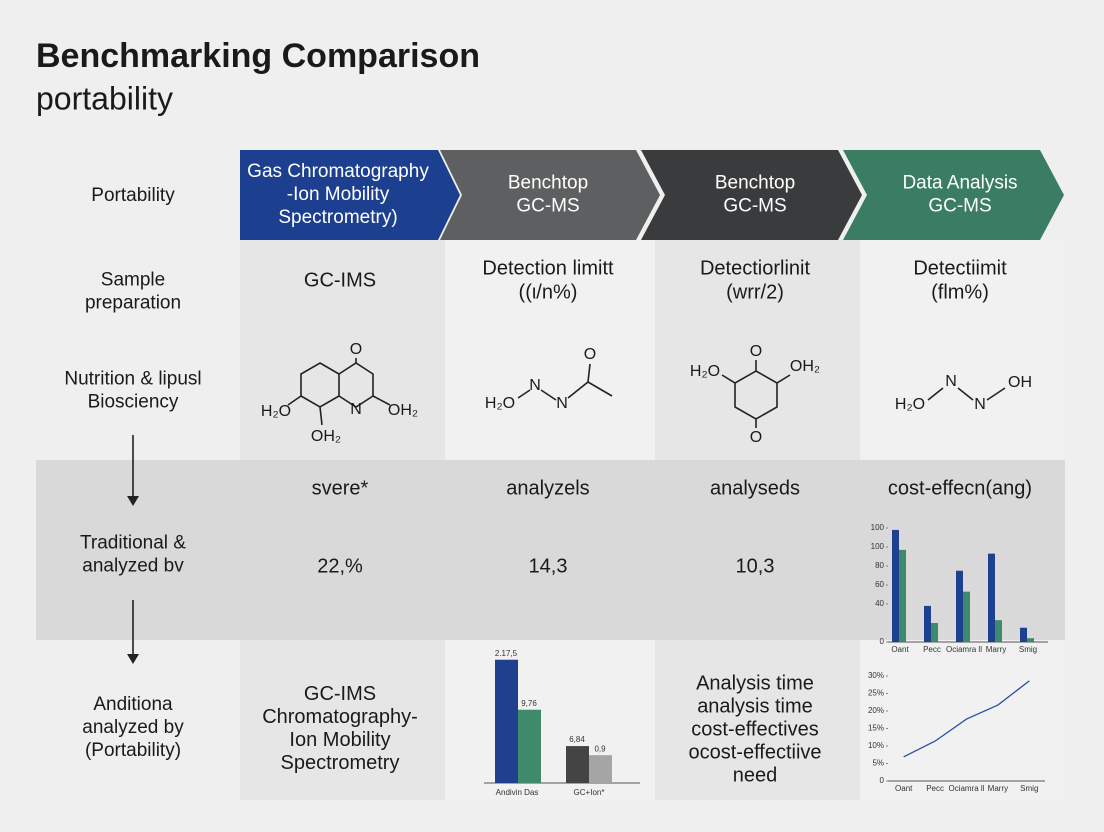  What do you see at coordinates (133, 750) in the screenshot?
I see `row-label: (Portability)` at bounding box center [133, 750].